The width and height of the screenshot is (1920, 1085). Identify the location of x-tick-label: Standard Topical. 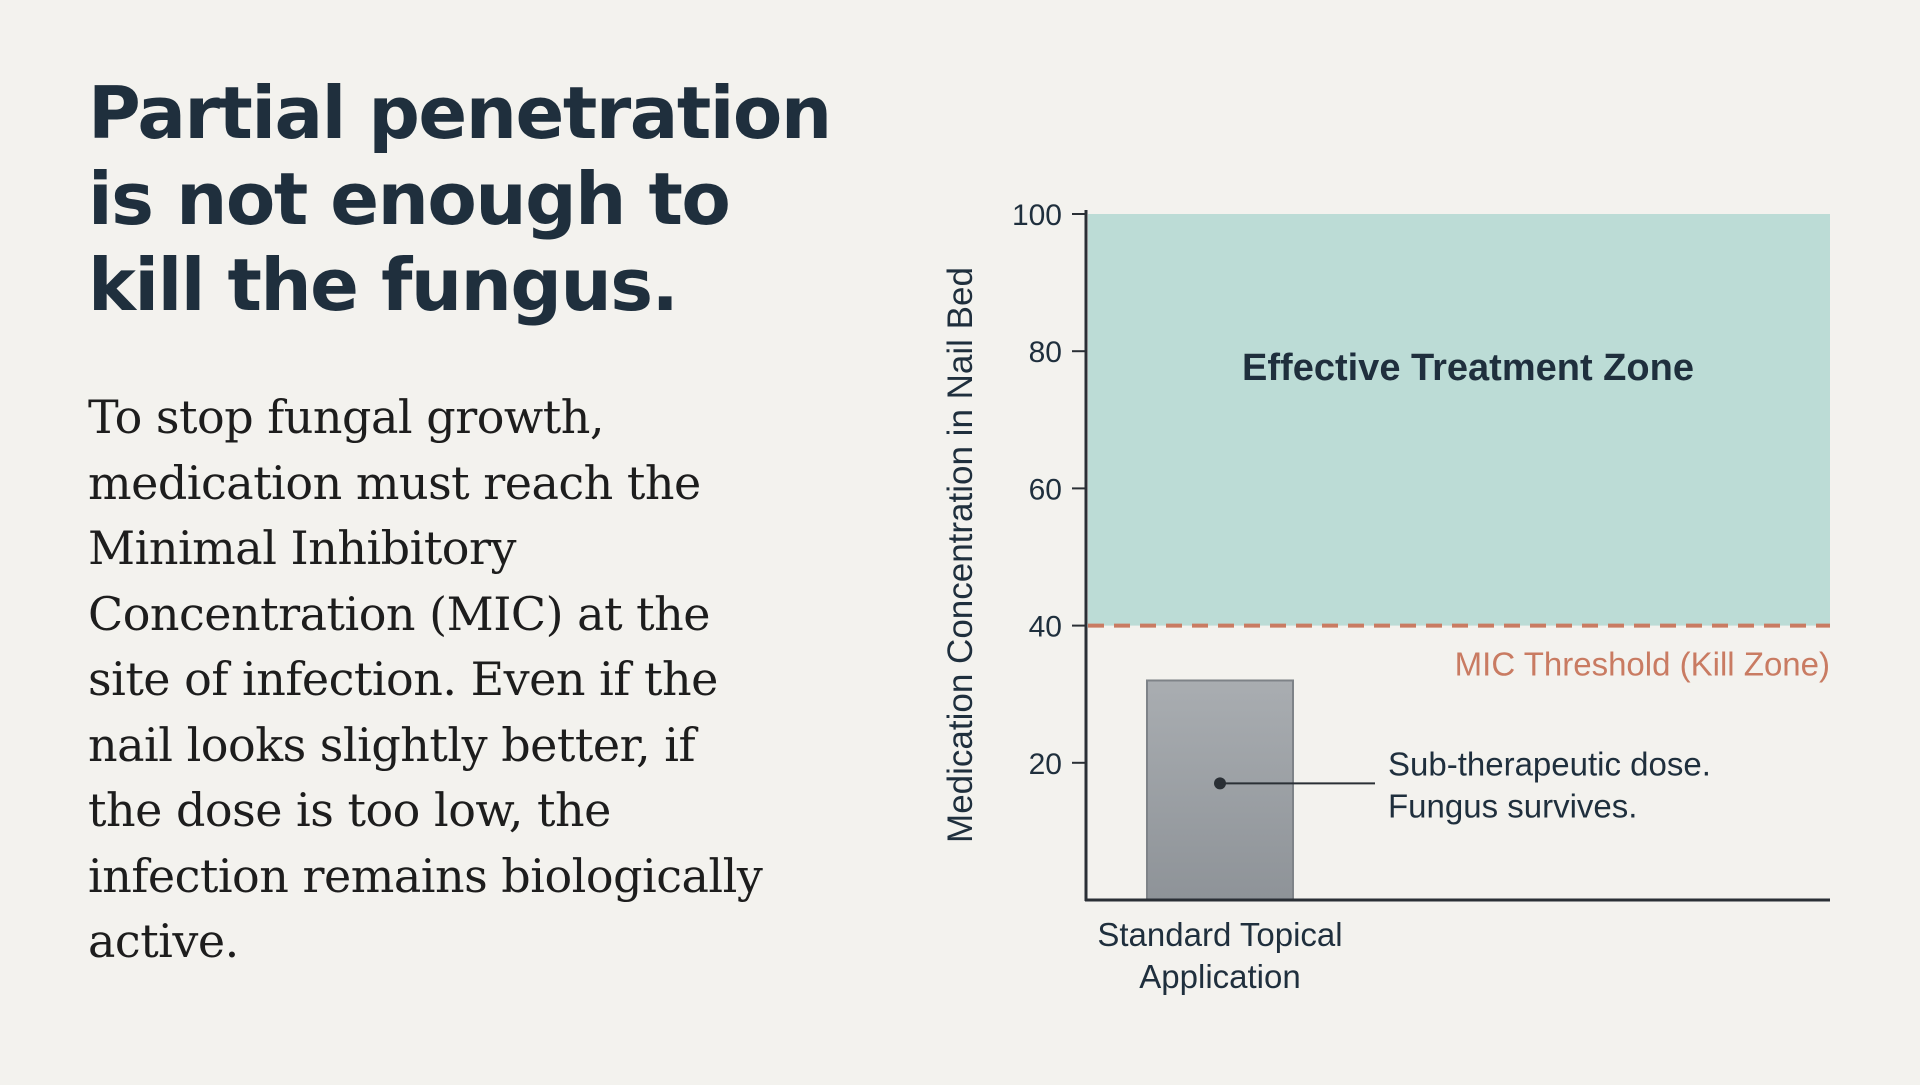
(1219, 934).